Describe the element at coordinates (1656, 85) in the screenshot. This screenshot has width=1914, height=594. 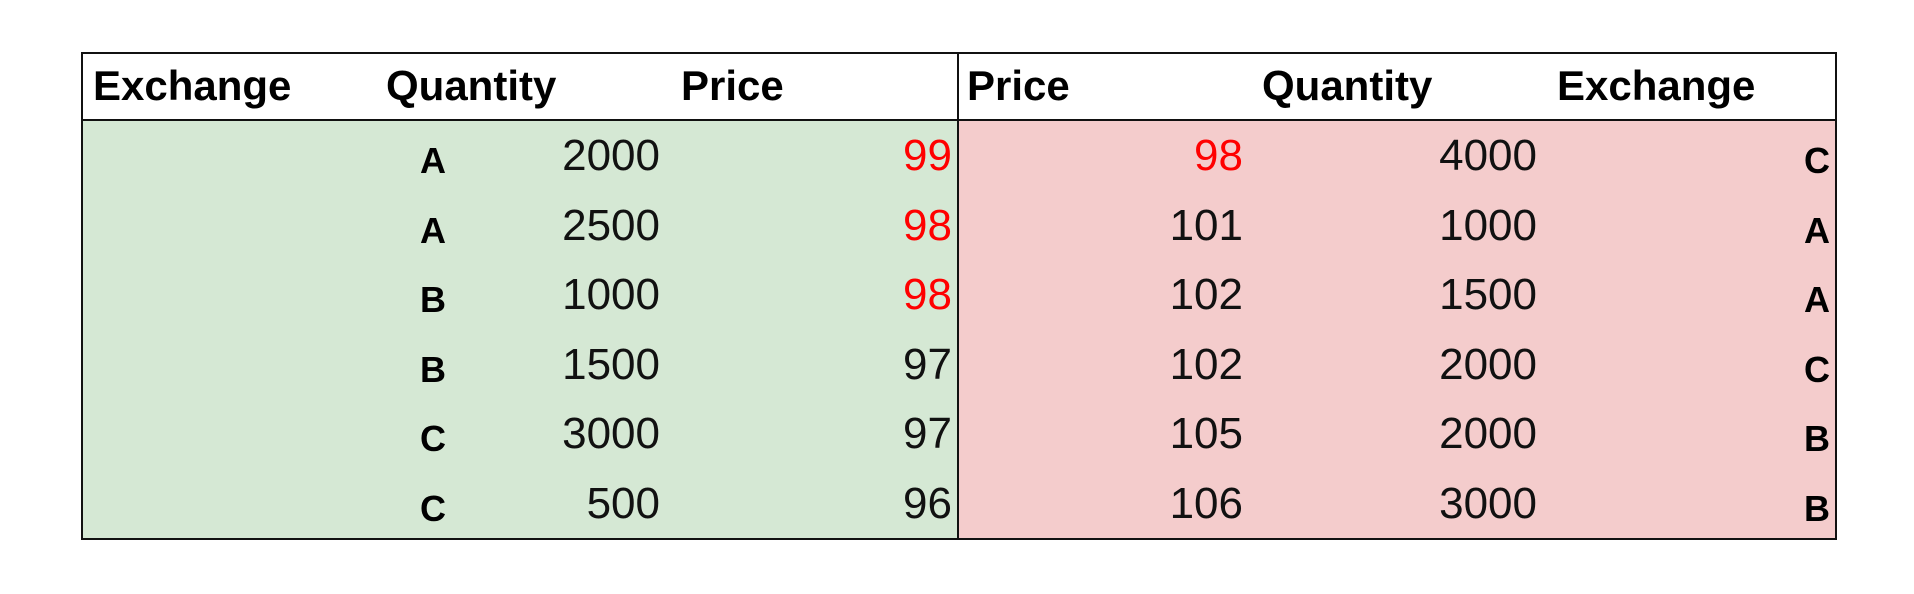
I see `ask-header-exchange: Exchange` at that location.